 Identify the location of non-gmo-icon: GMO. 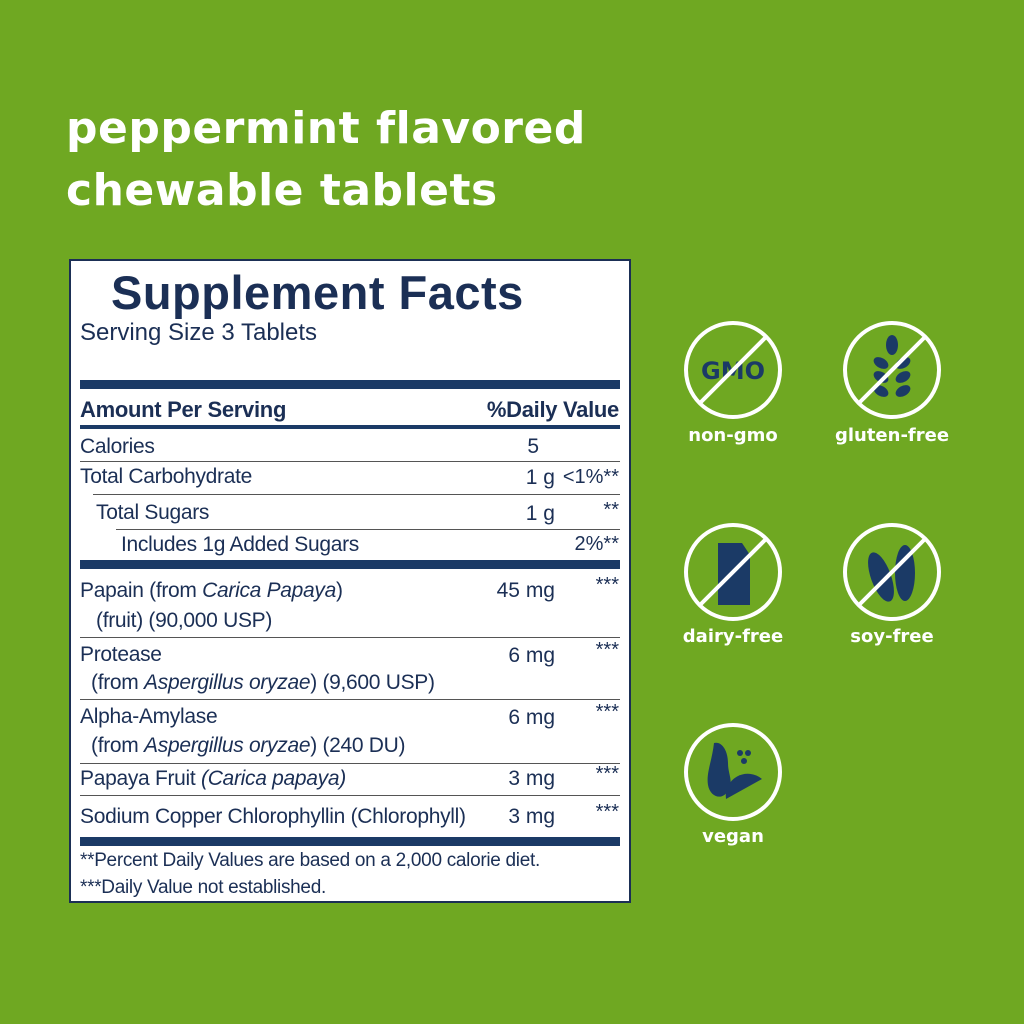
(733, 370).